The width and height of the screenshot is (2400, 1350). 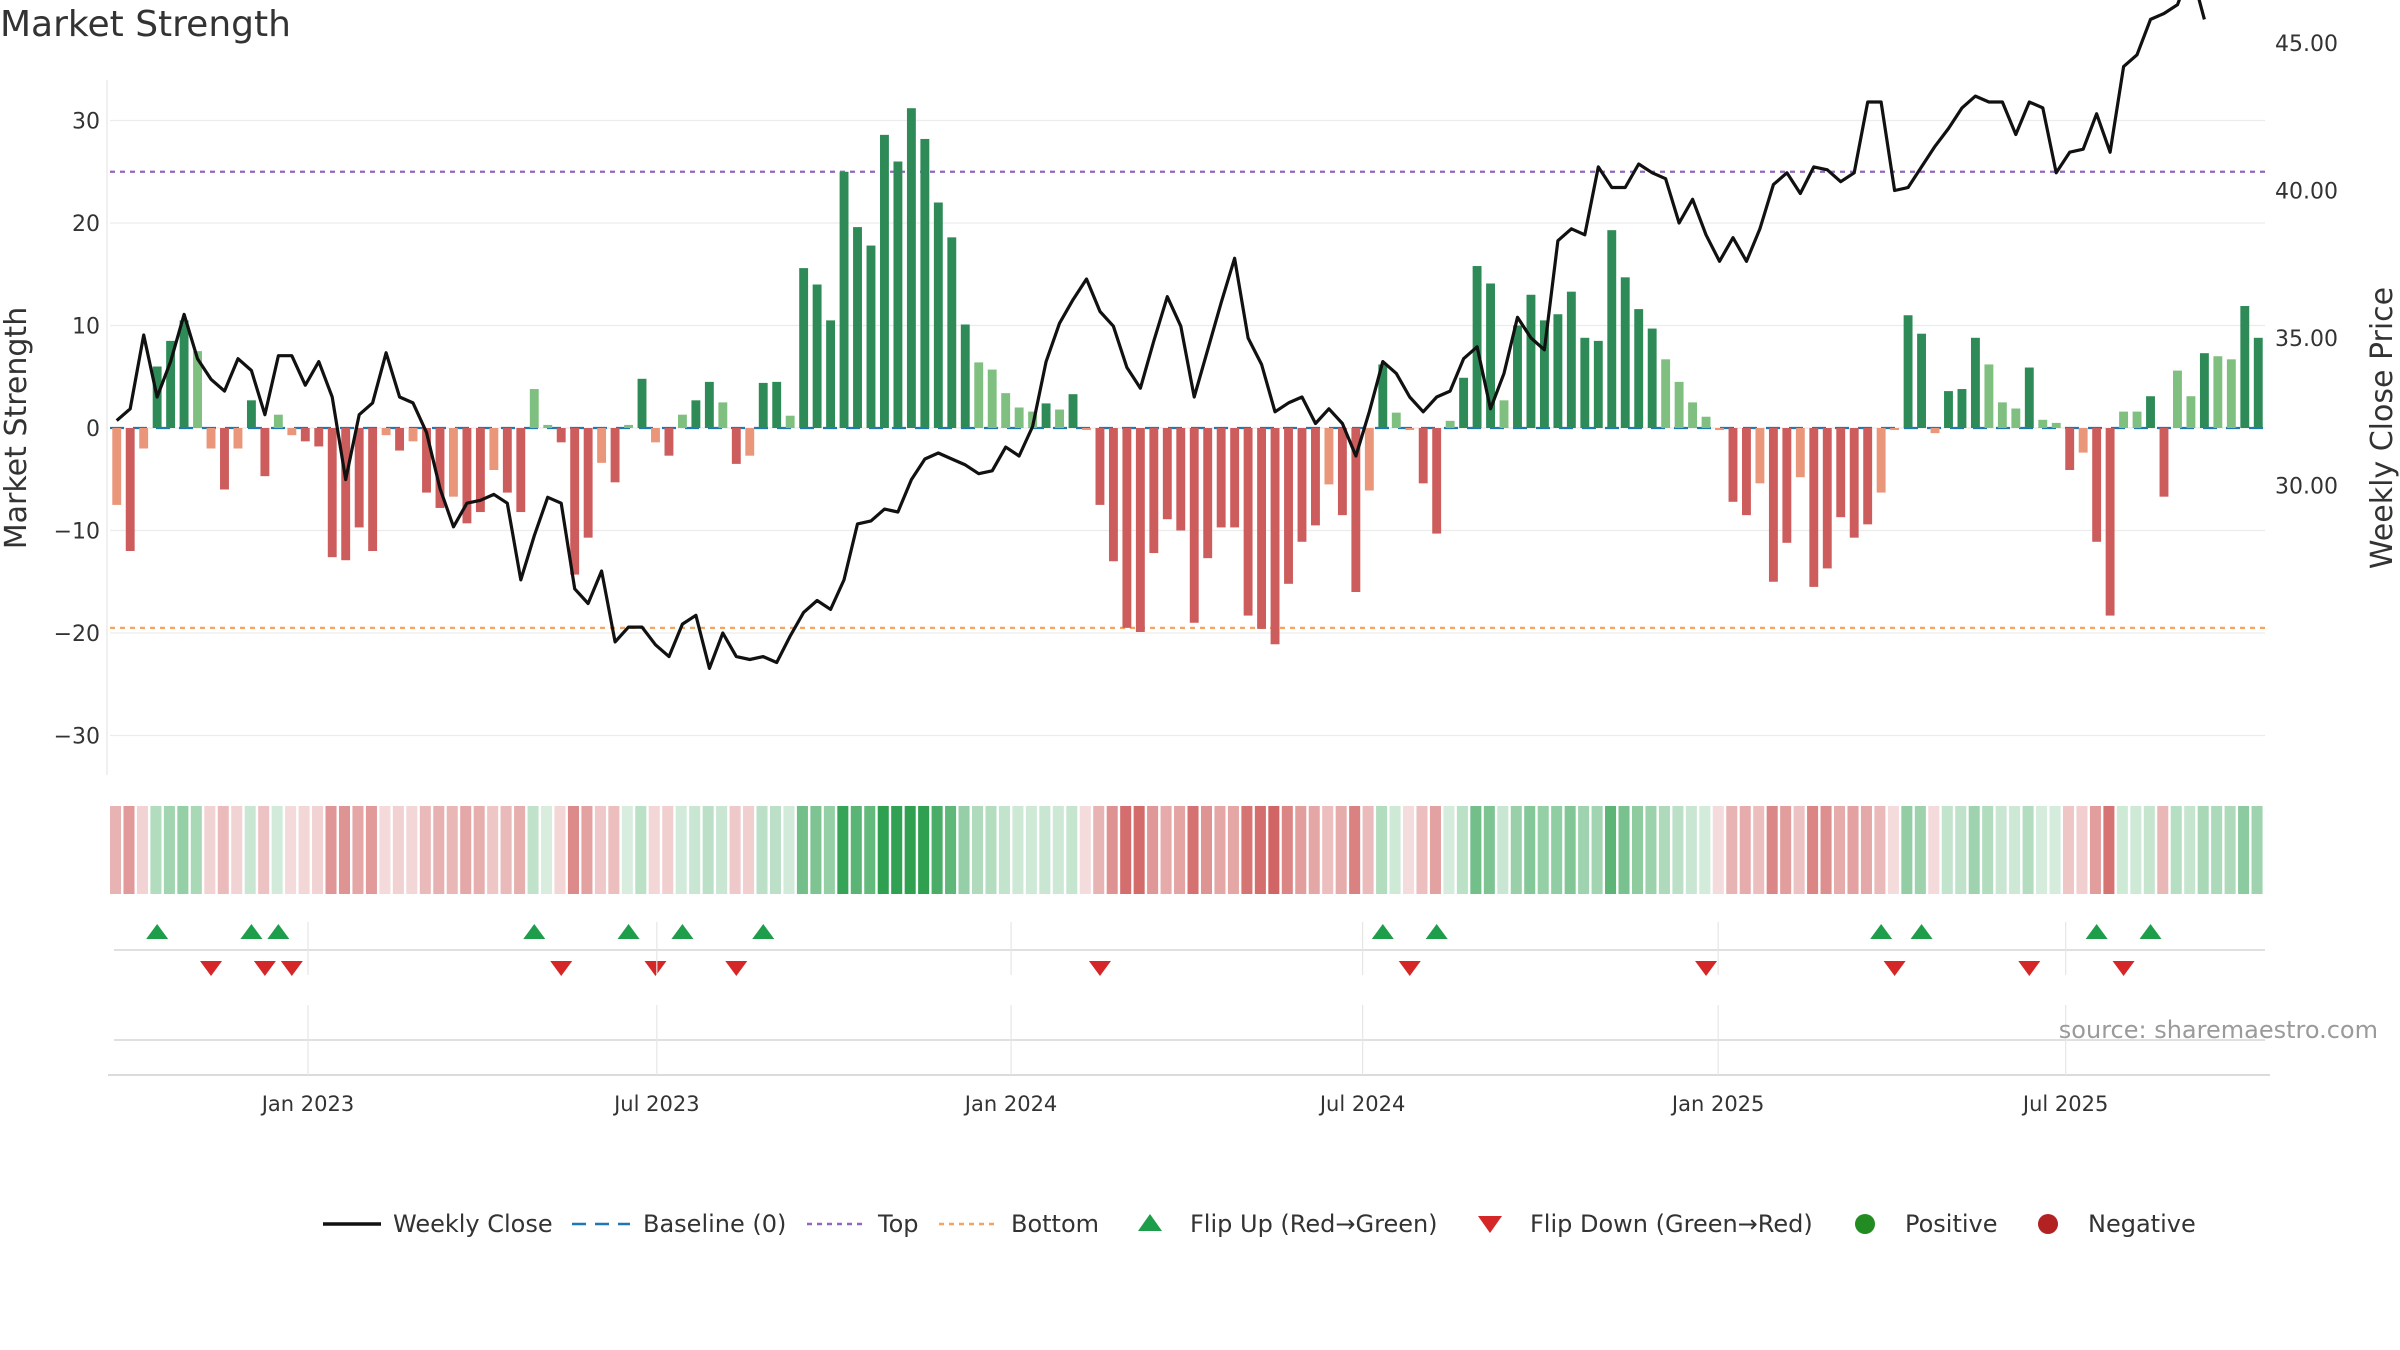 What do you see at coordinates (2306, 339) in the screenshot?
I see `y2-tick-label: 35.00` at bounding box center [2306, 339].